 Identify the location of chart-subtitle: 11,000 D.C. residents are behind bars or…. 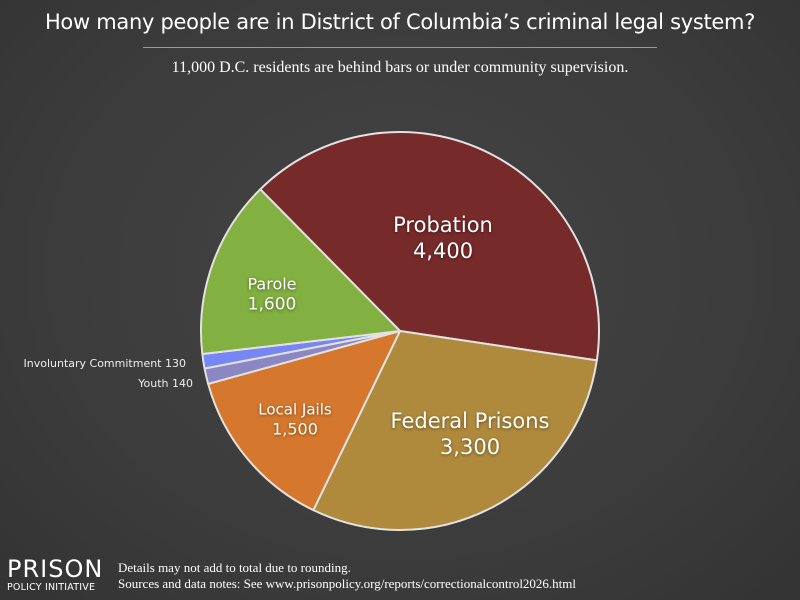
(400, 67).